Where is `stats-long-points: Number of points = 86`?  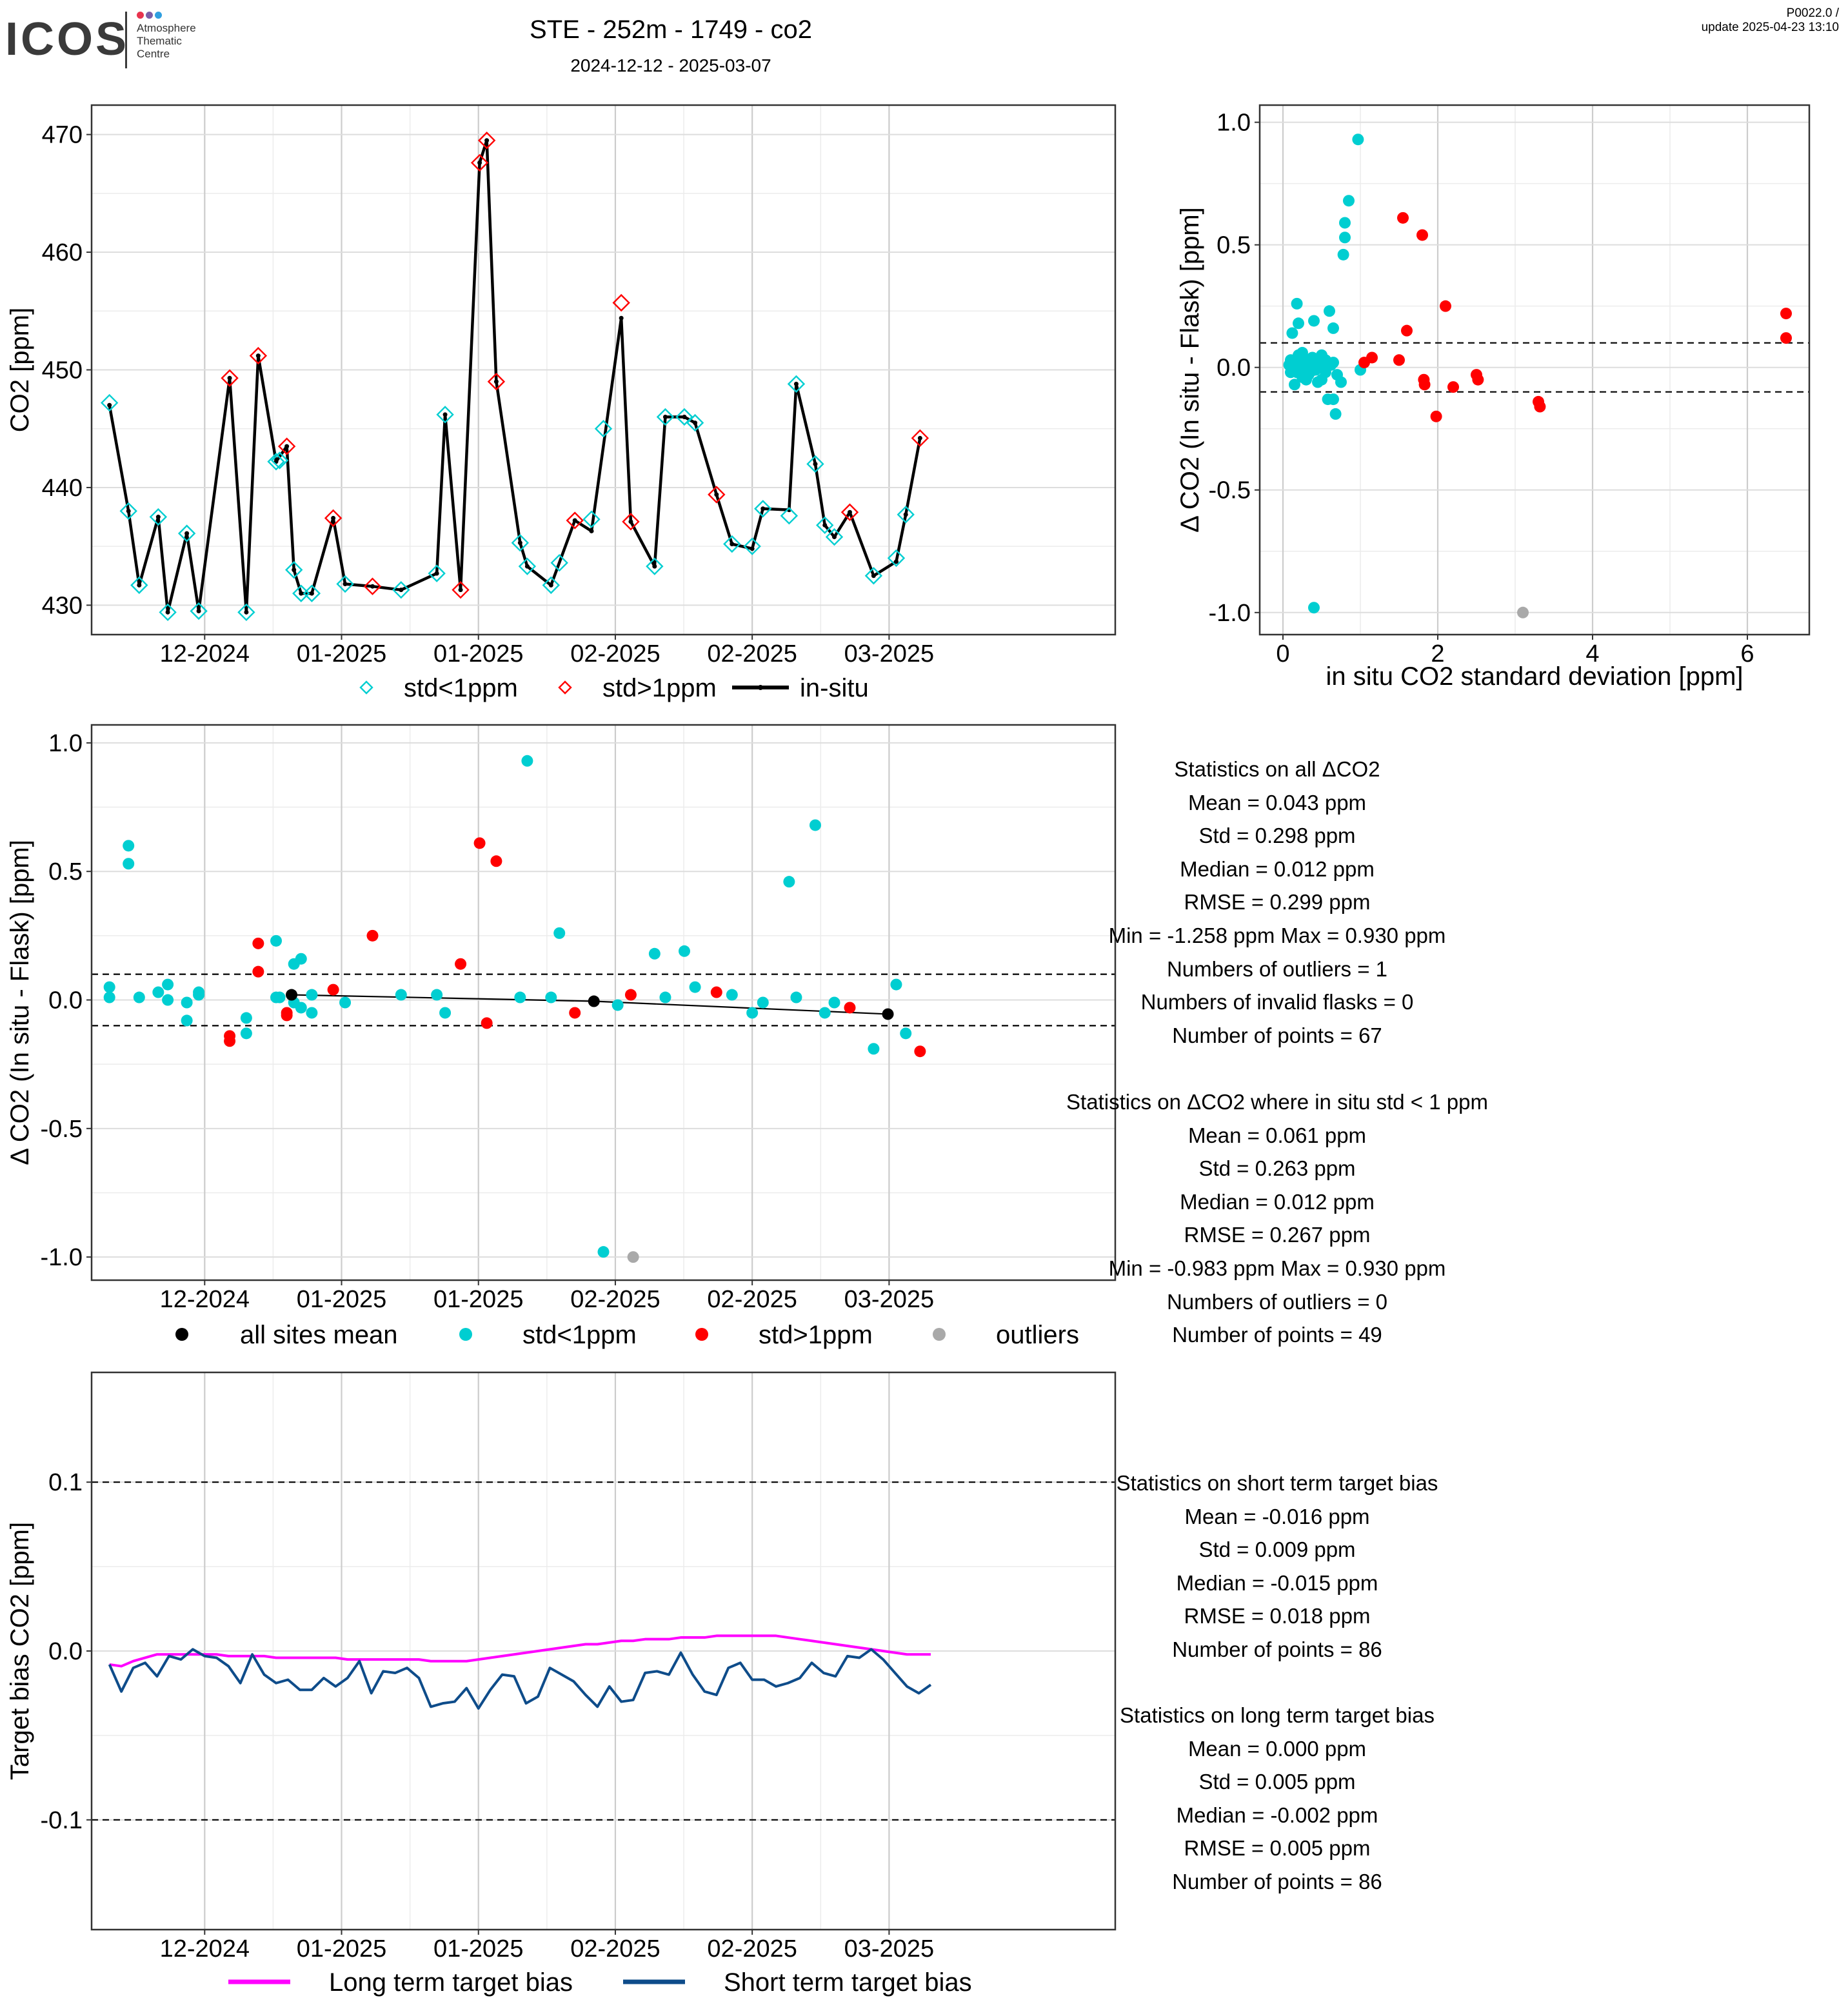 stats-long-points: Number of points = 86 is located at coordinates (1277, 1881).